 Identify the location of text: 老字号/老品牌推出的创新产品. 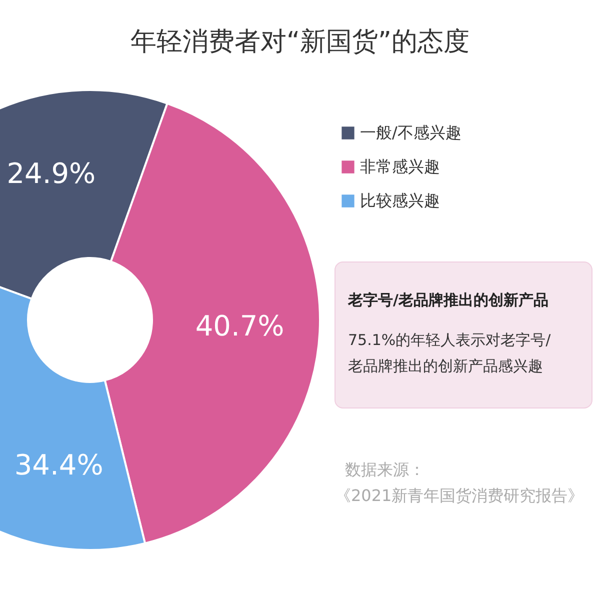
(447, 300).